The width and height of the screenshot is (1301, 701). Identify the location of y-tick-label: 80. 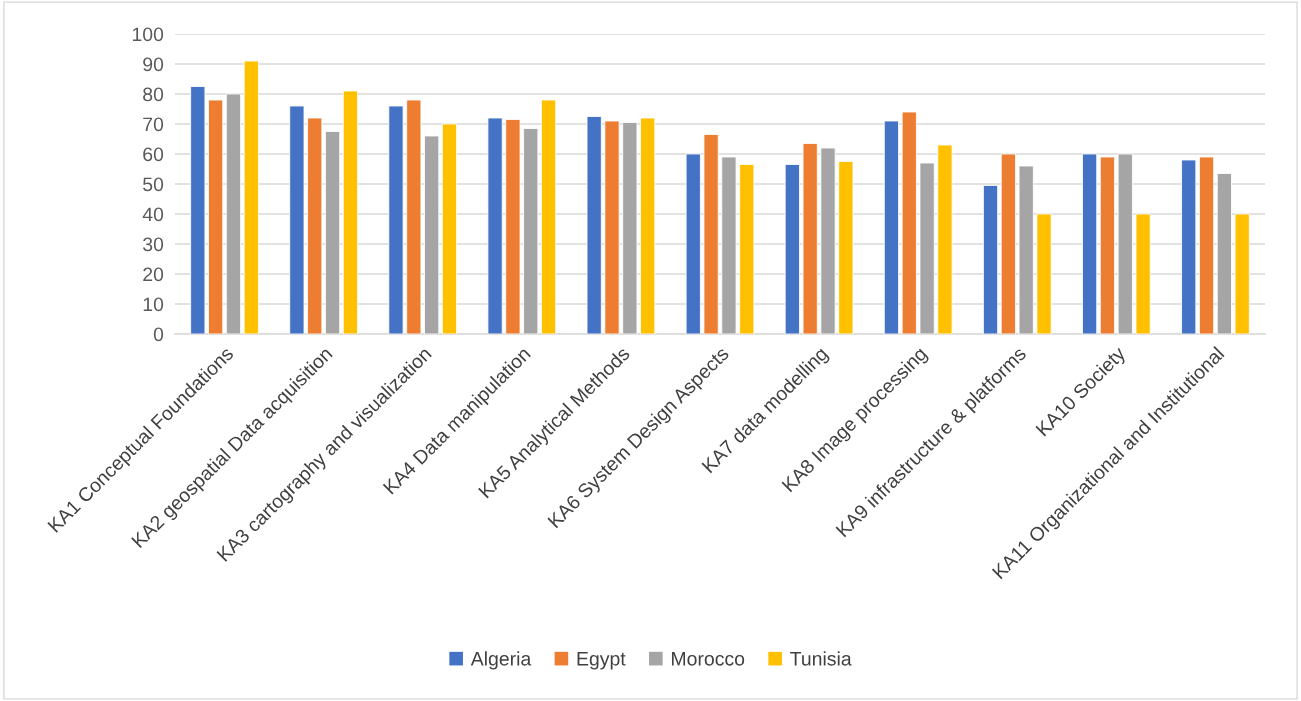
(153, 94).